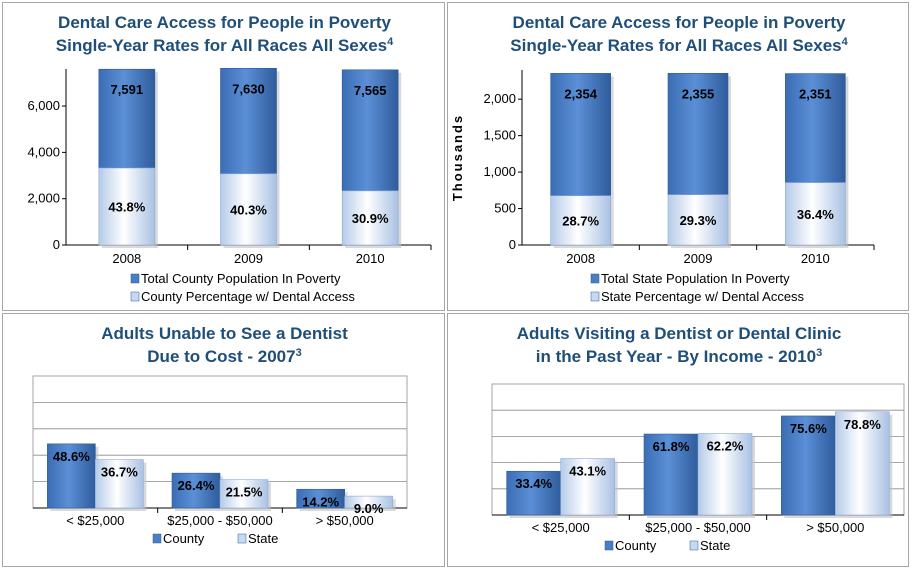 The image size is (911, 569). I want to click on legend-item-percentage: State Percentage w/ Dental Access, so click(703, 296).